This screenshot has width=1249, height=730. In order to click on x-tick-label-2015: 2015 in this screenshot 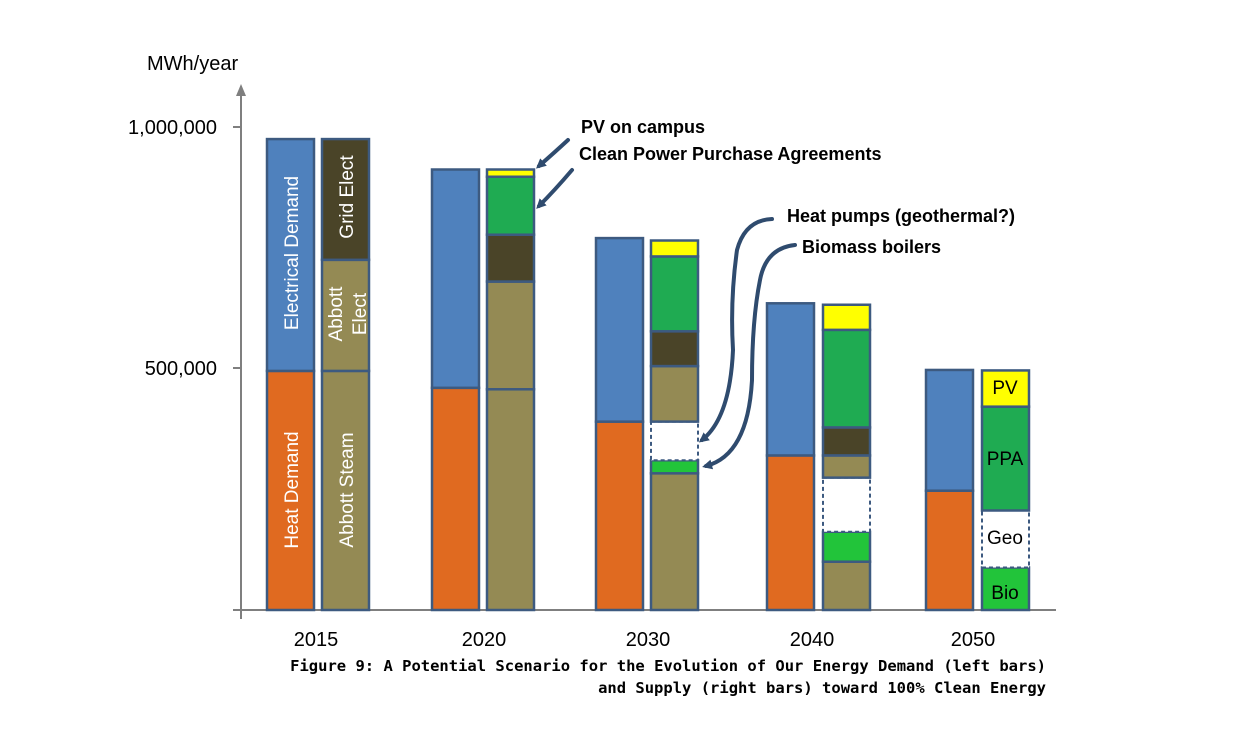, I will do `click(316, 640)`.